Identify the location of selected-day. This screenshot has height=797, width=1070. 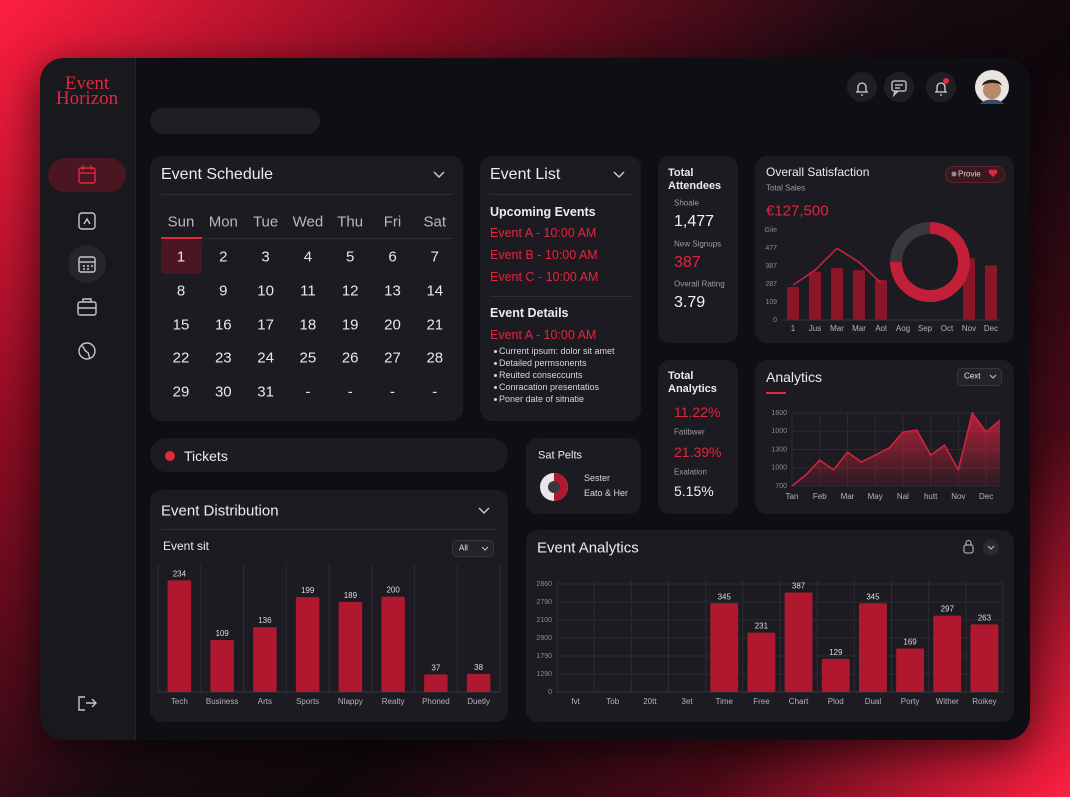
(181, 257).